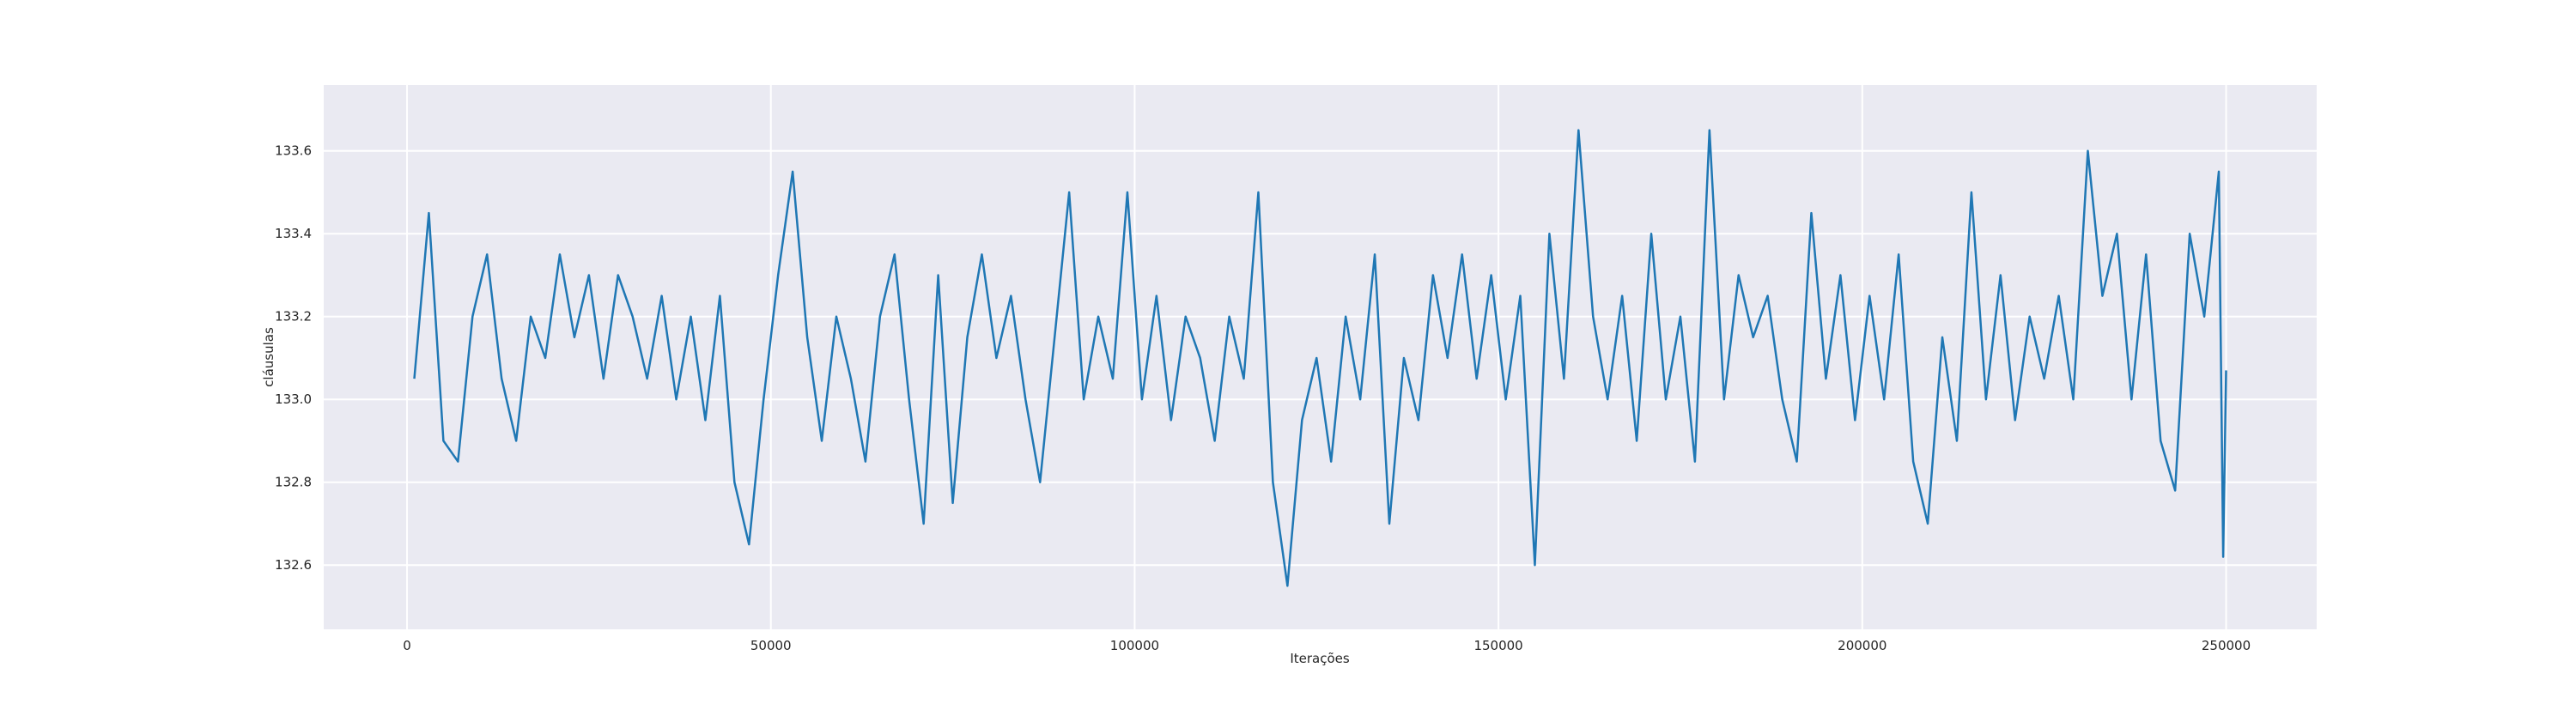 This screenshot has width=2576, height=710. I want to click on x-tick-label: 0, so click(407, 645).